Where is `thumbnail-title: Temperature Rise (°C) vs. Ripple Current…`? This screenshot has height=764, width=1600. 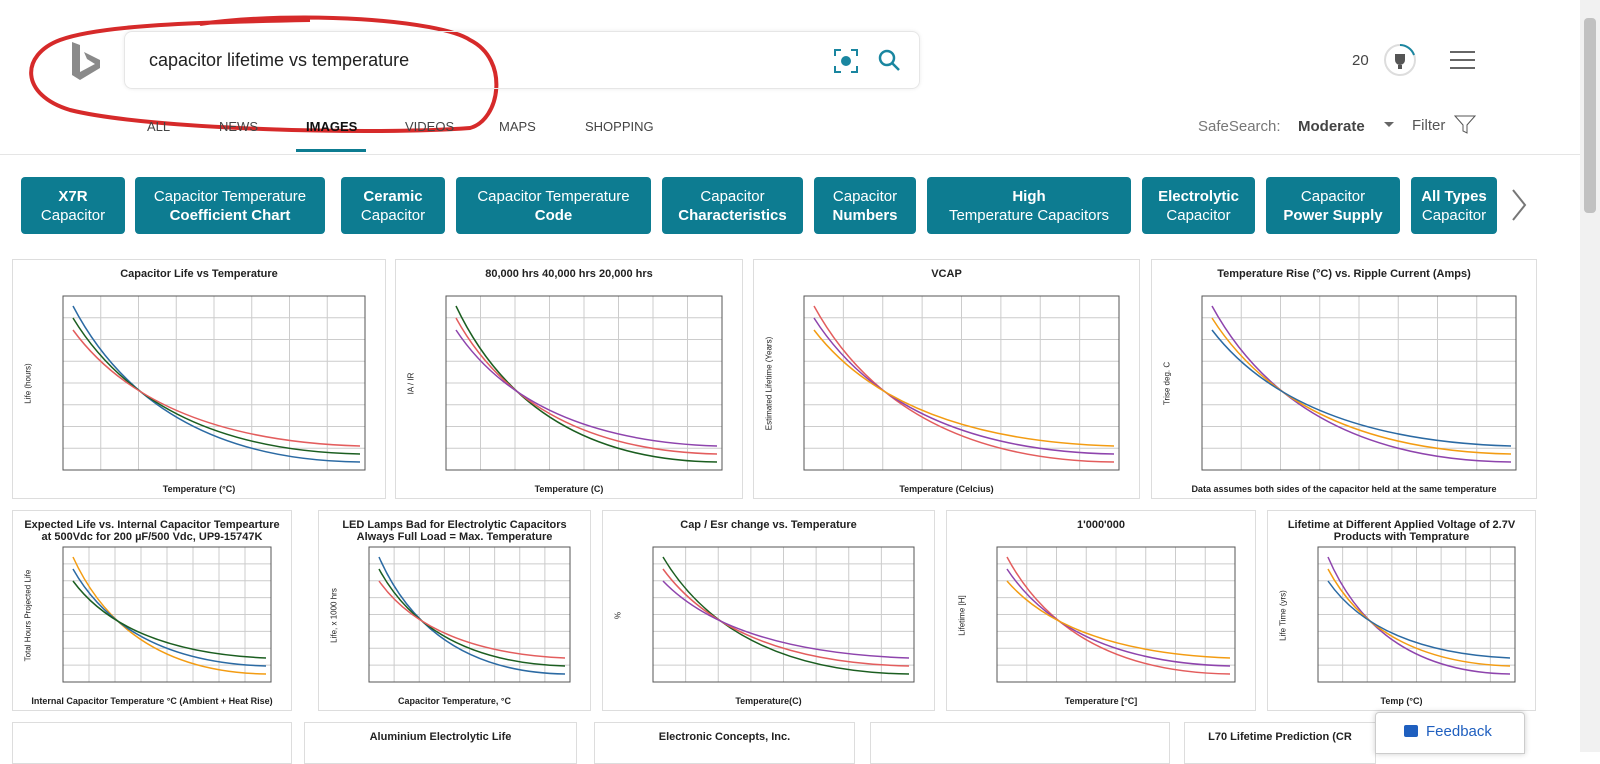 thumbnail-title: Temperature Rise (°C) vs. Ripple Current… is located at coordinates (1344, 274).